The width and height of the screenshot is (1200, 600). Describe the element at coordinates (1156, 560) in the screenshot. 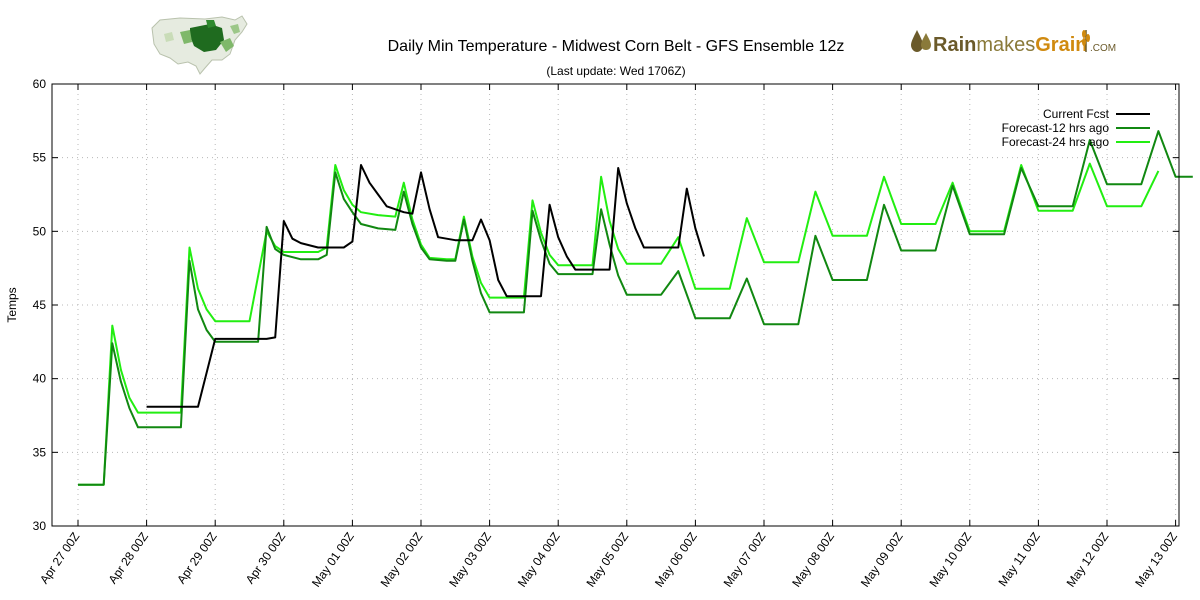

I see `x-tick-label: May 13 00Z` at that location.